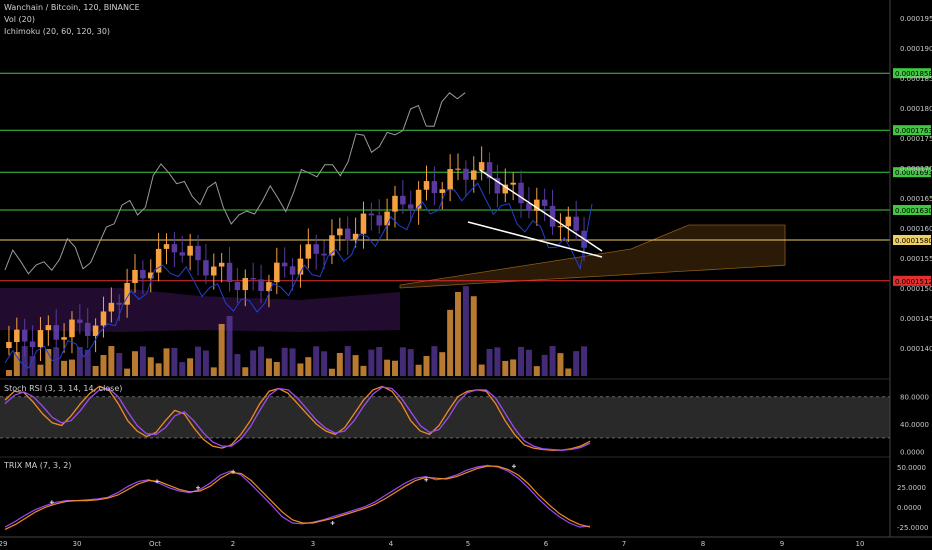 Image resolution: width=932 pixels, height=550 pixels. Describe the element at coordinates (535, 239) in the screenshot. I see `wedge-lower-line` at that location.